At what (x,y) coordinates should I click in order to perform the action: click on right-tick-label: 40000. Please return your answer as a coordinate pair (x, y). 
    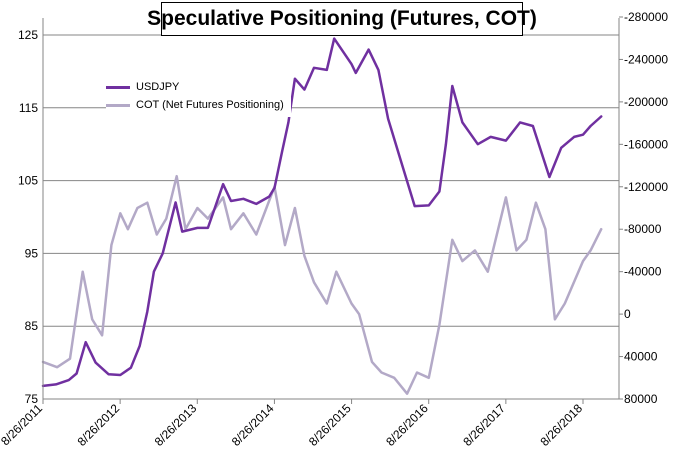
    Looking at the image, I should click on (641, 357).